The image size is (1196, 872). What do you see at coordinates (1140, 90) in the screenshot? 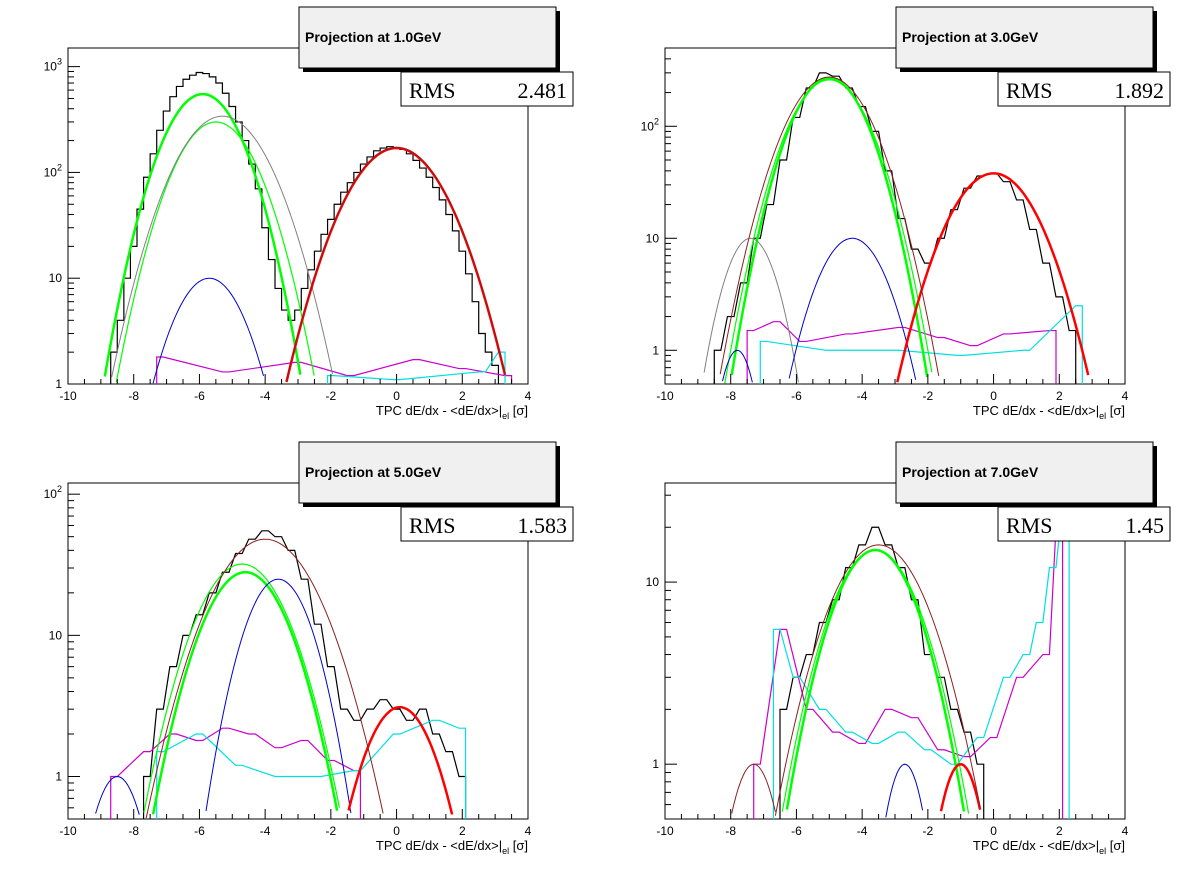
I see `stats-rms-value: 1.892` at bounding box center [1140, 90].